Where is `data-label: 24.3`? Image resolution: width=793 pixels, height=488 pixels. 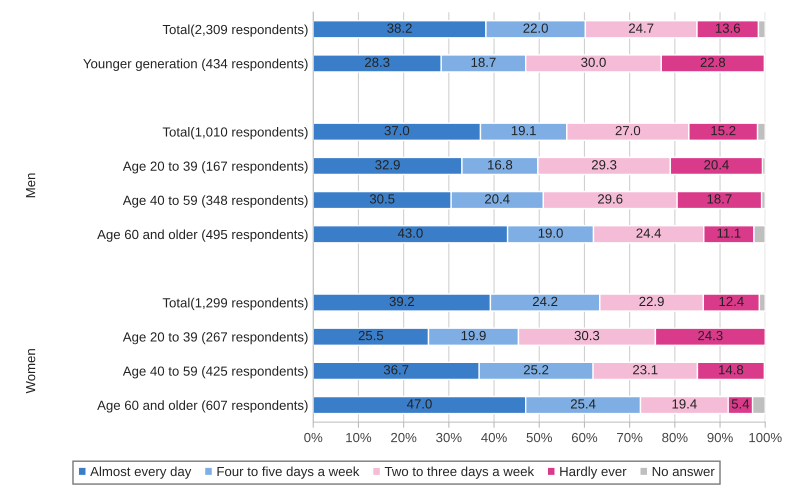
data-label: 24.3 is located at coordinates (710, 335).